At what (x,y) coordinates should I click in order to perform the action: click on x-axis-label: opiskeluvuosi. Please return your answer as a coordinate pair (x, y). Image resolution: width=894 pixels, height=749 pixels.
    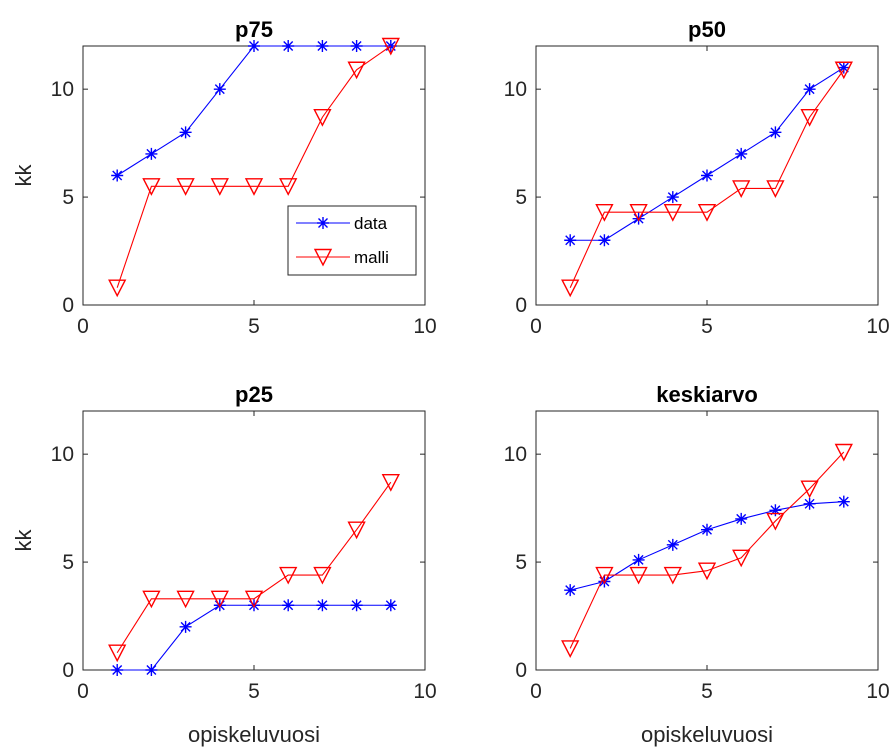
    Looking at the image, I should click on (707, 734).